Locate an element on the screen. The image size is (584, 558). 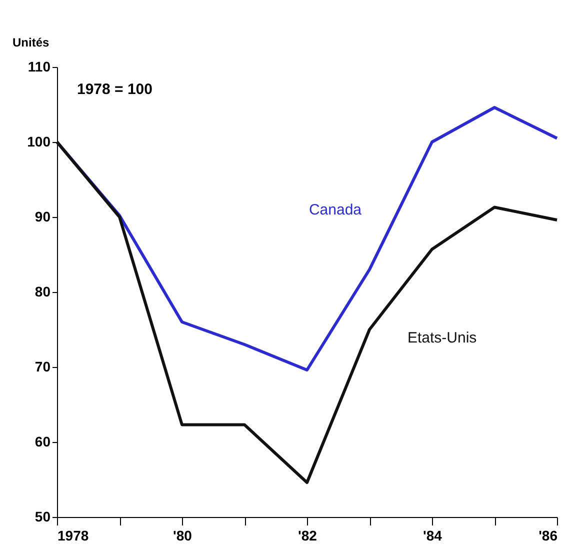
x-tick-label: 1978 is located at coordinates (73, 536).